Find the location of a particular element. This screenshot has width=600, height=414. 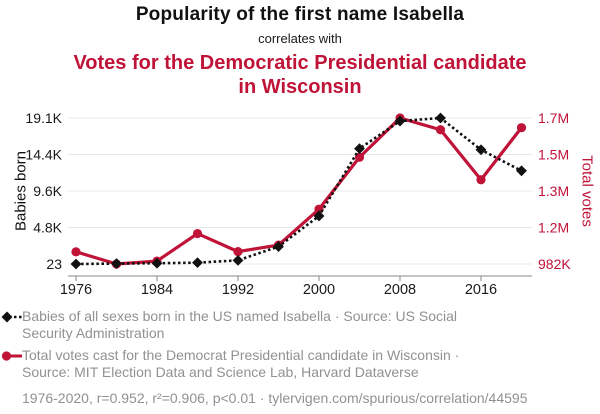

left-tick-label: 23 is located at coordinates (54, 264).